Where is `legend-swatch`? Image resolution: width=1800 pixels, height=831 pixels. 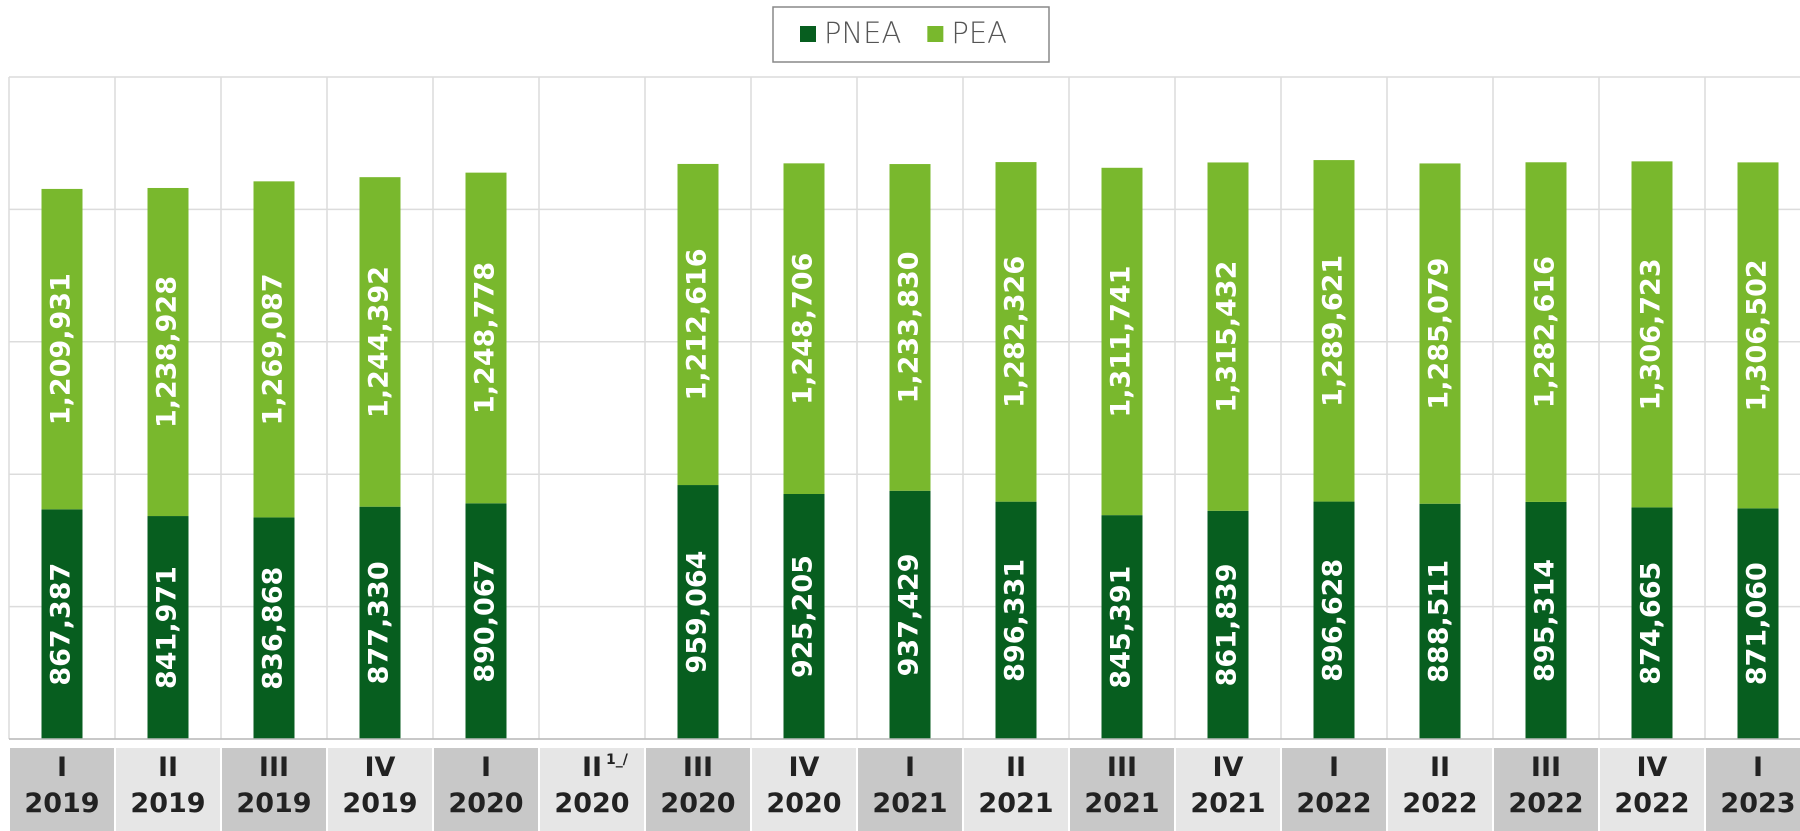 legend-swatch is located at coordinates (808, 34).